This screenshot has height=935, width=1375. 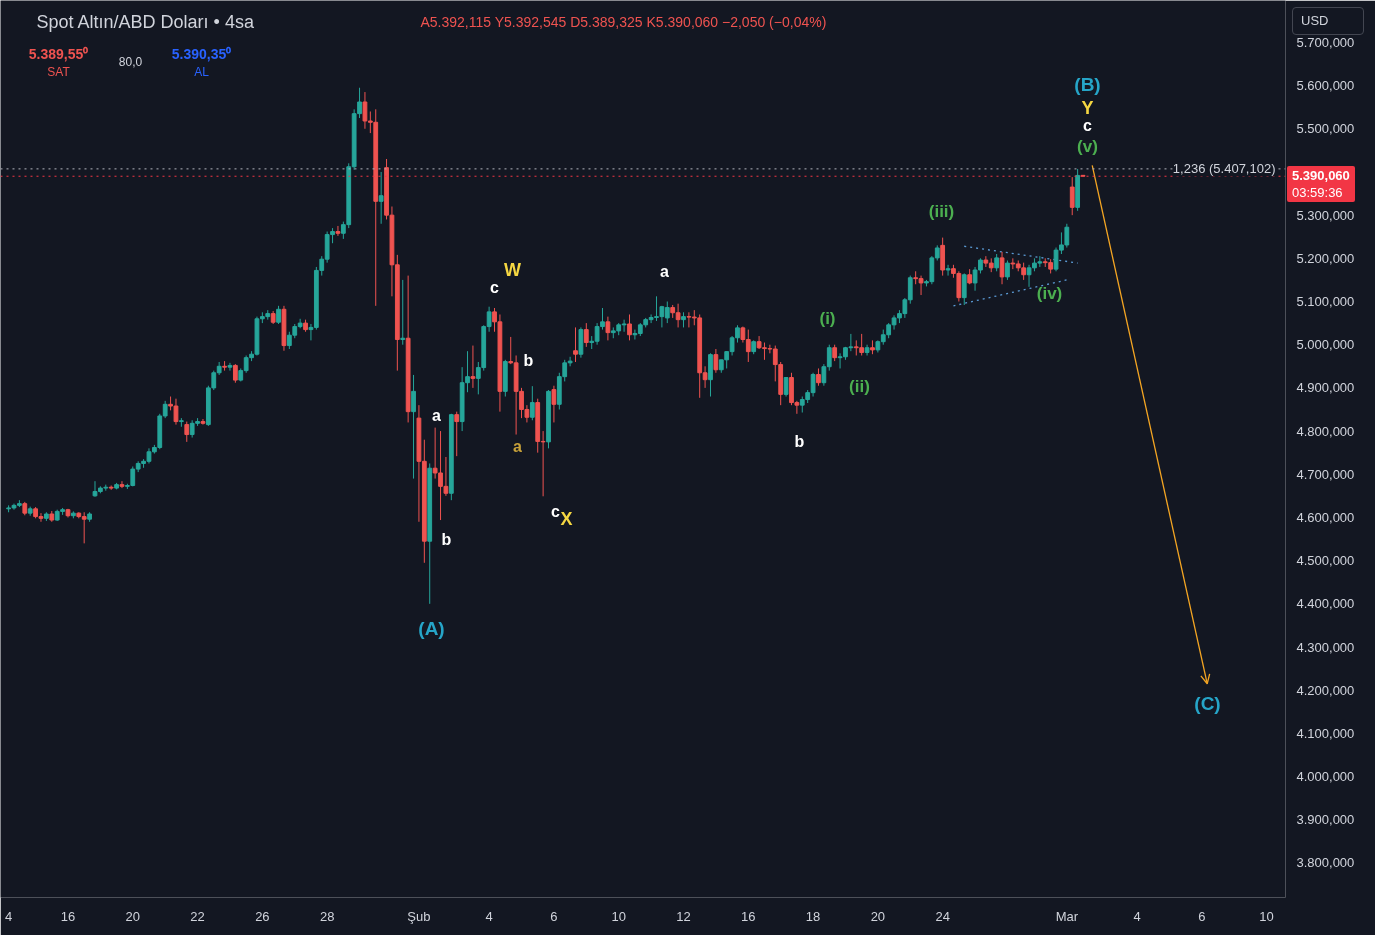 I want to click on x-tick-label: 18, so click(x=813, y=916).